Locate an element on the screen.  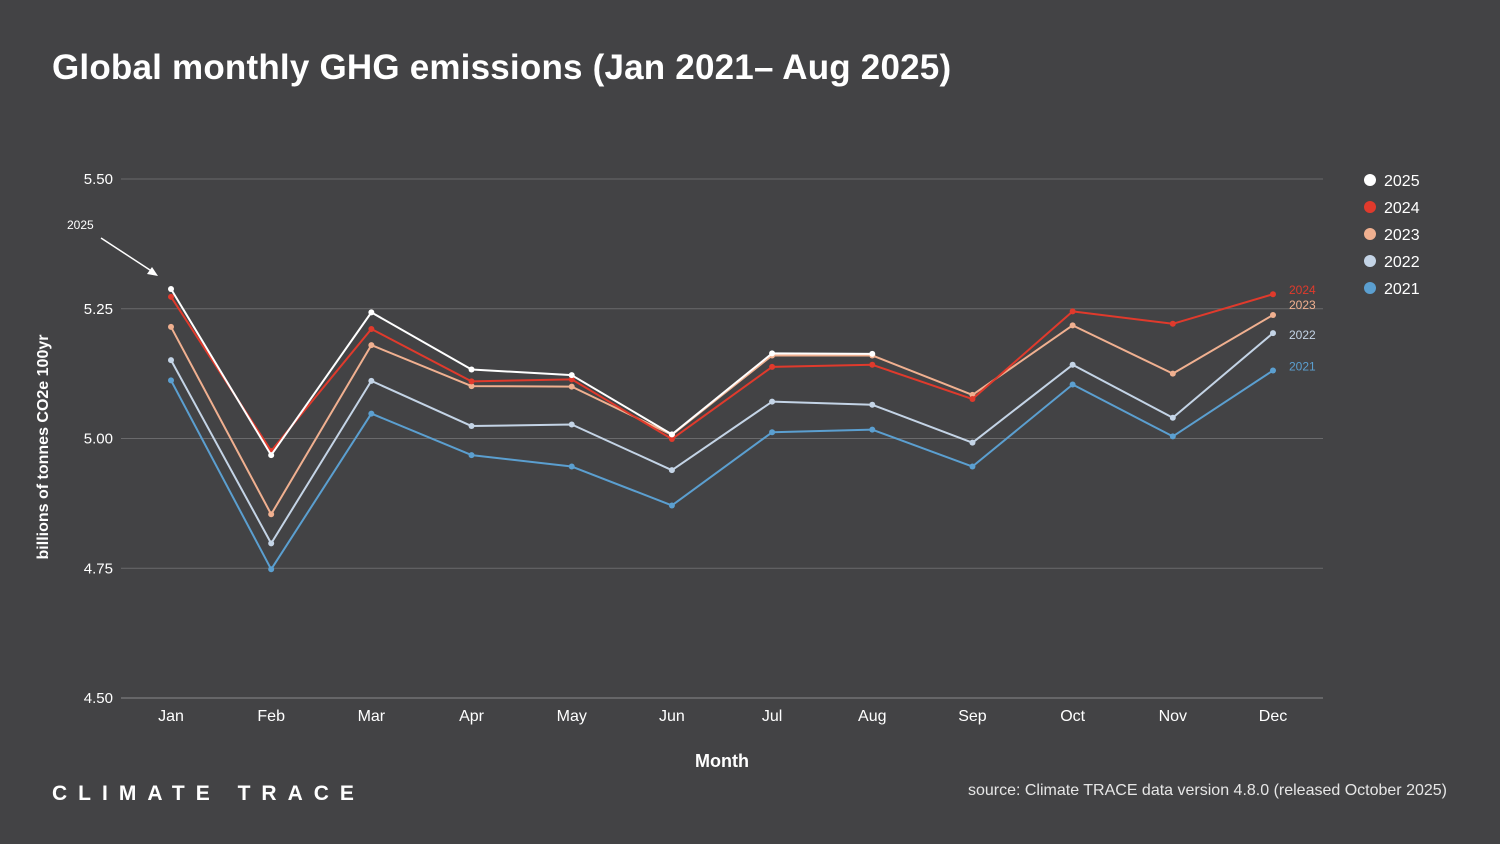
x-tick-label: Jul is located at coordinates (772, 716).